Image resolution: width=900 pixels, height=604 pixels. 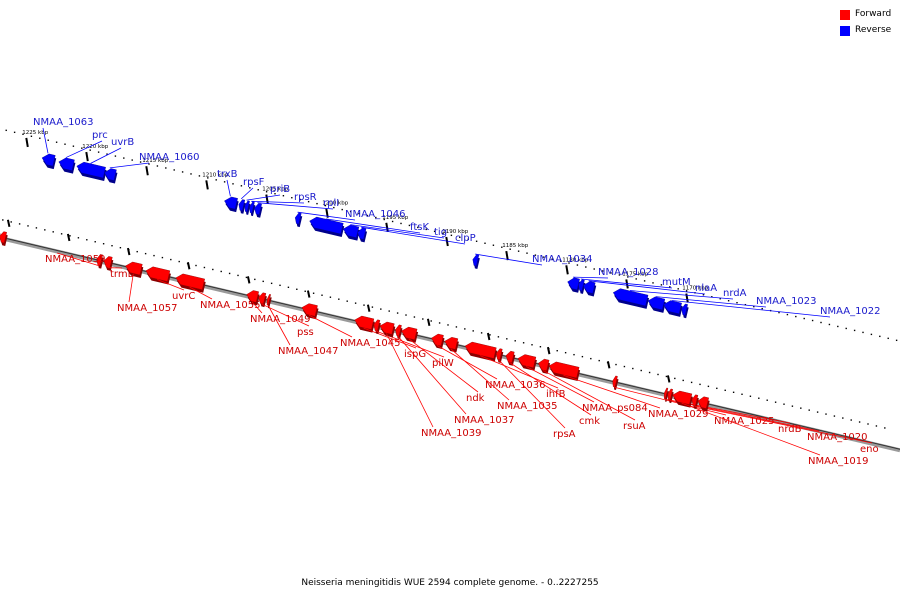 What do you see at coordinates (227, 174) in the screenshot?
I see `reverse-gene-label: trxB` at bounding box center [227, 174].